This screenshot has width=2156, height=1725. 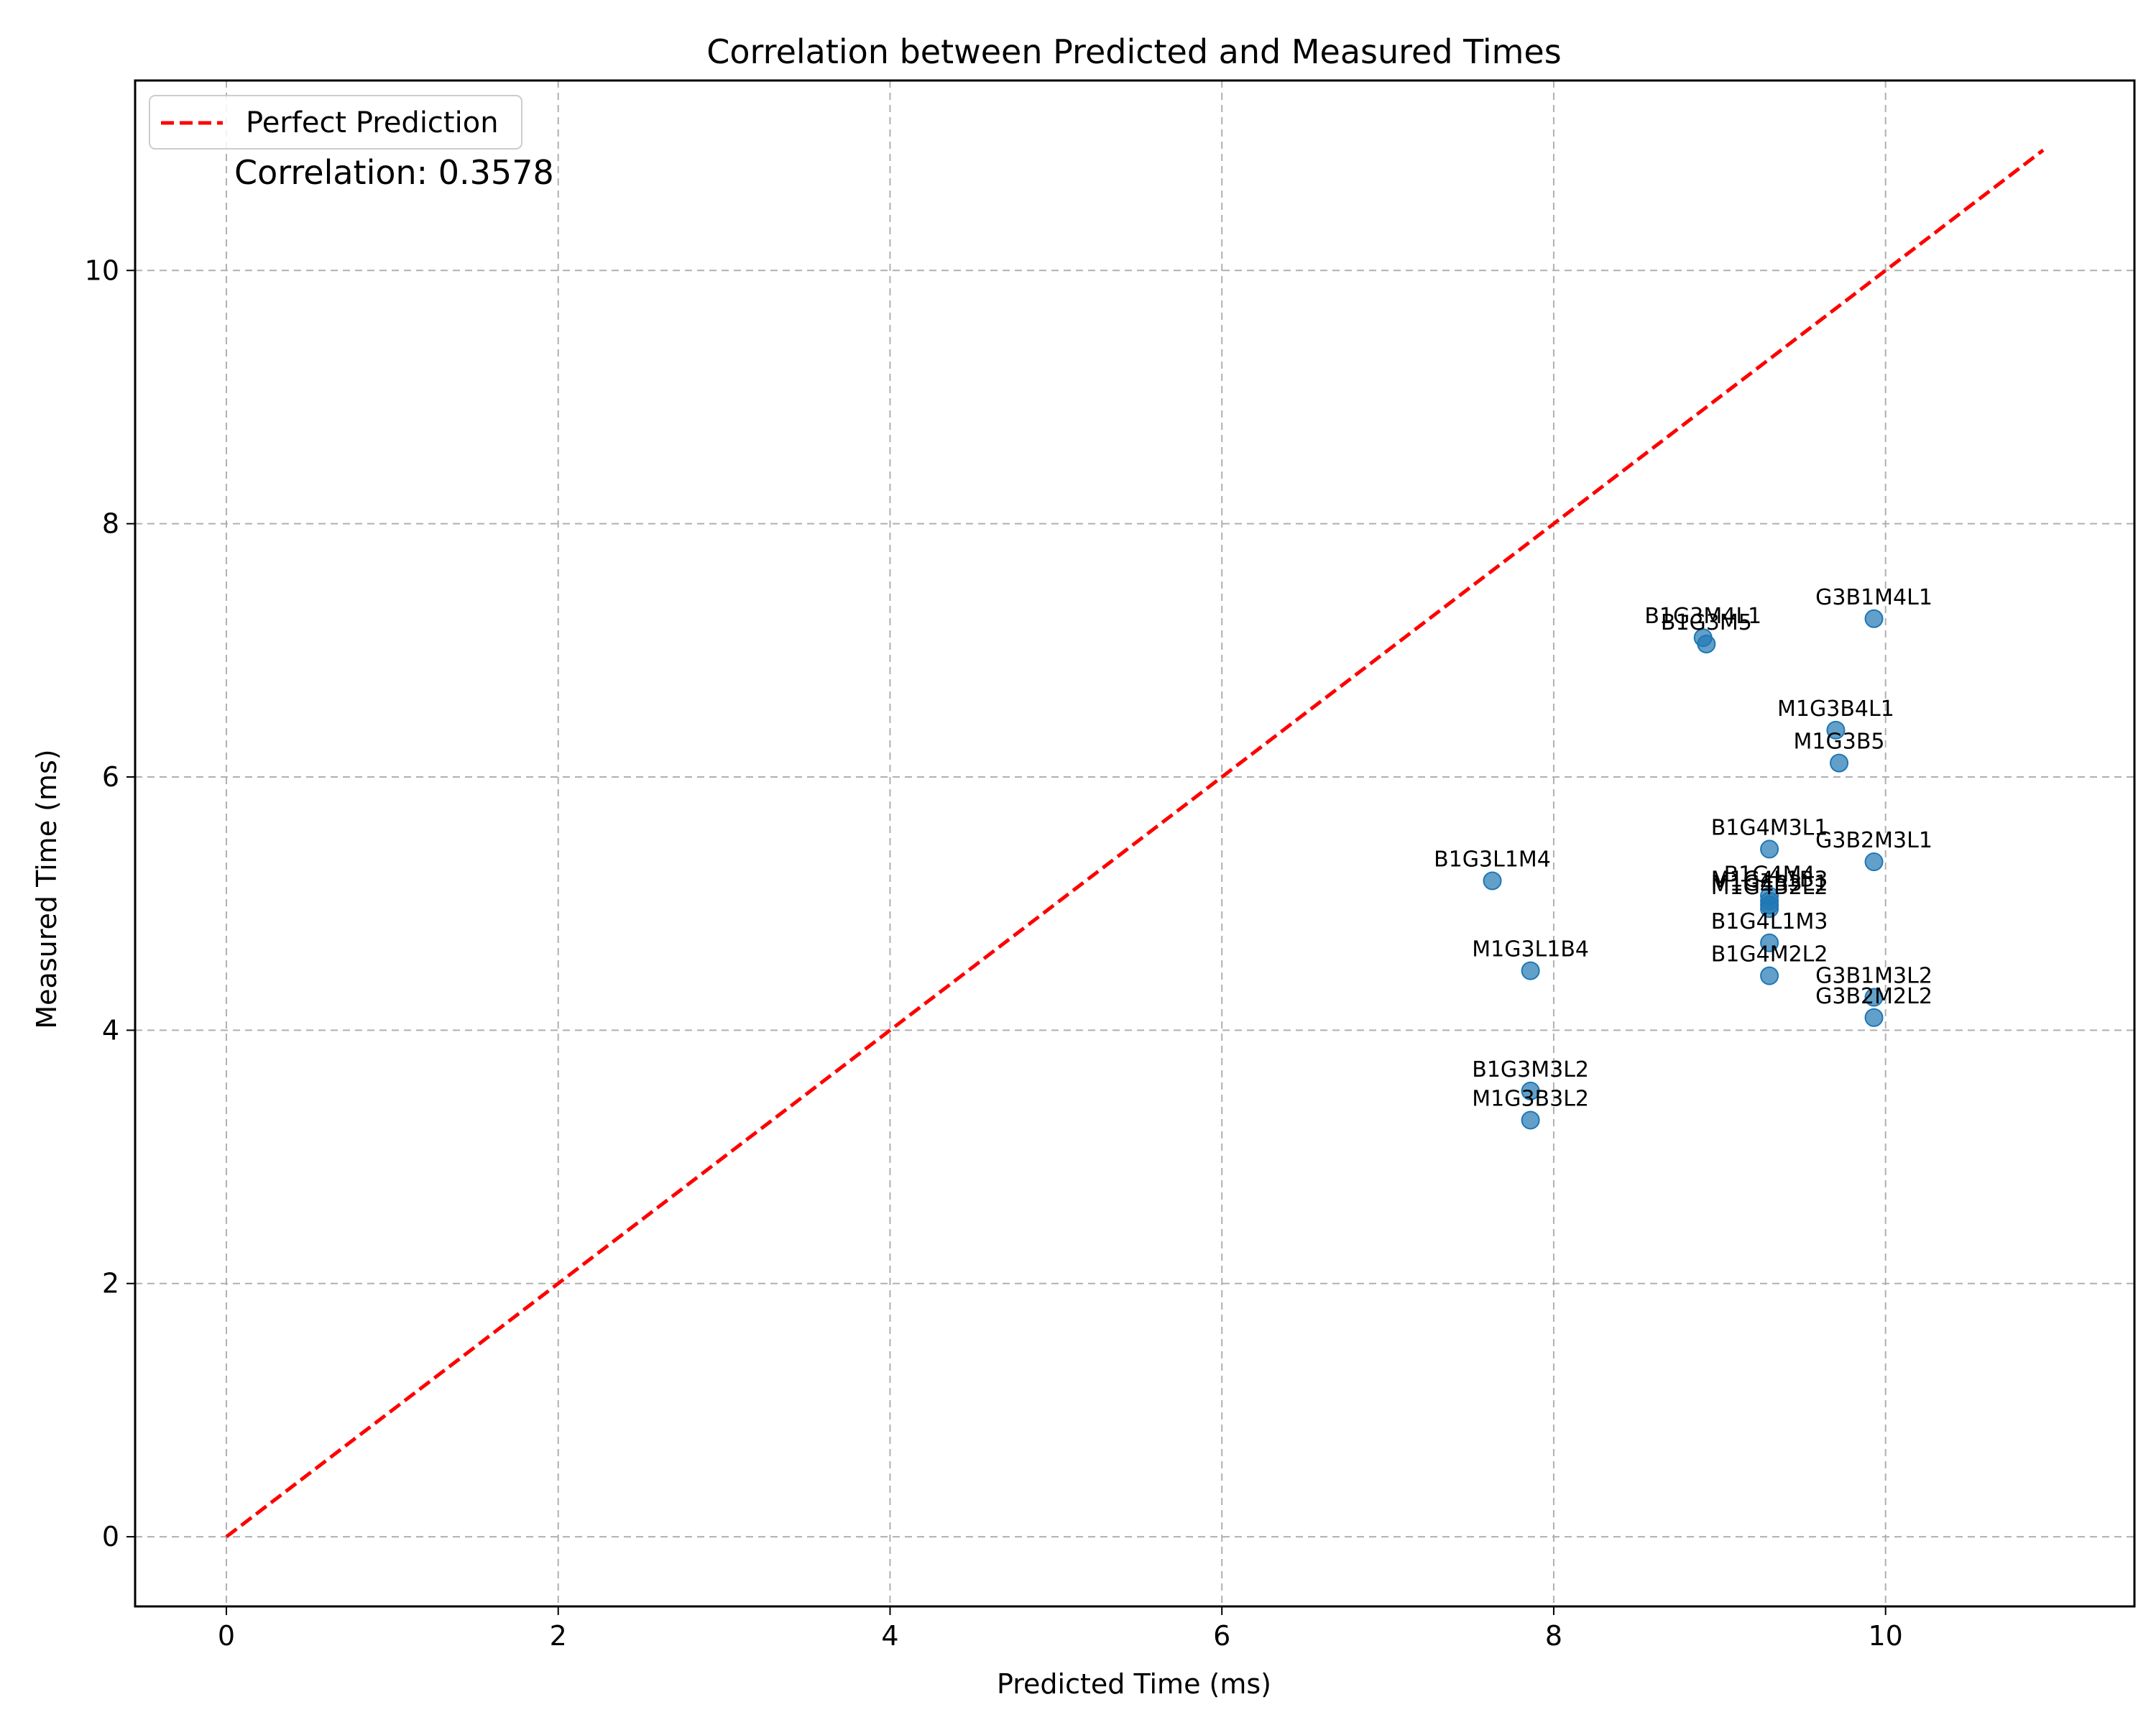 I want to click on point-label: B1G4L1M3, so click(x=1770, y=921).